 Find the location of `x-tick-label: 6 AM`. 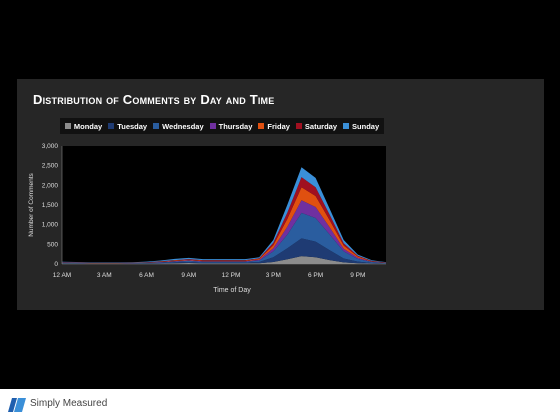

x-tick-label: 6 AM is located at coordinates (146, 275).